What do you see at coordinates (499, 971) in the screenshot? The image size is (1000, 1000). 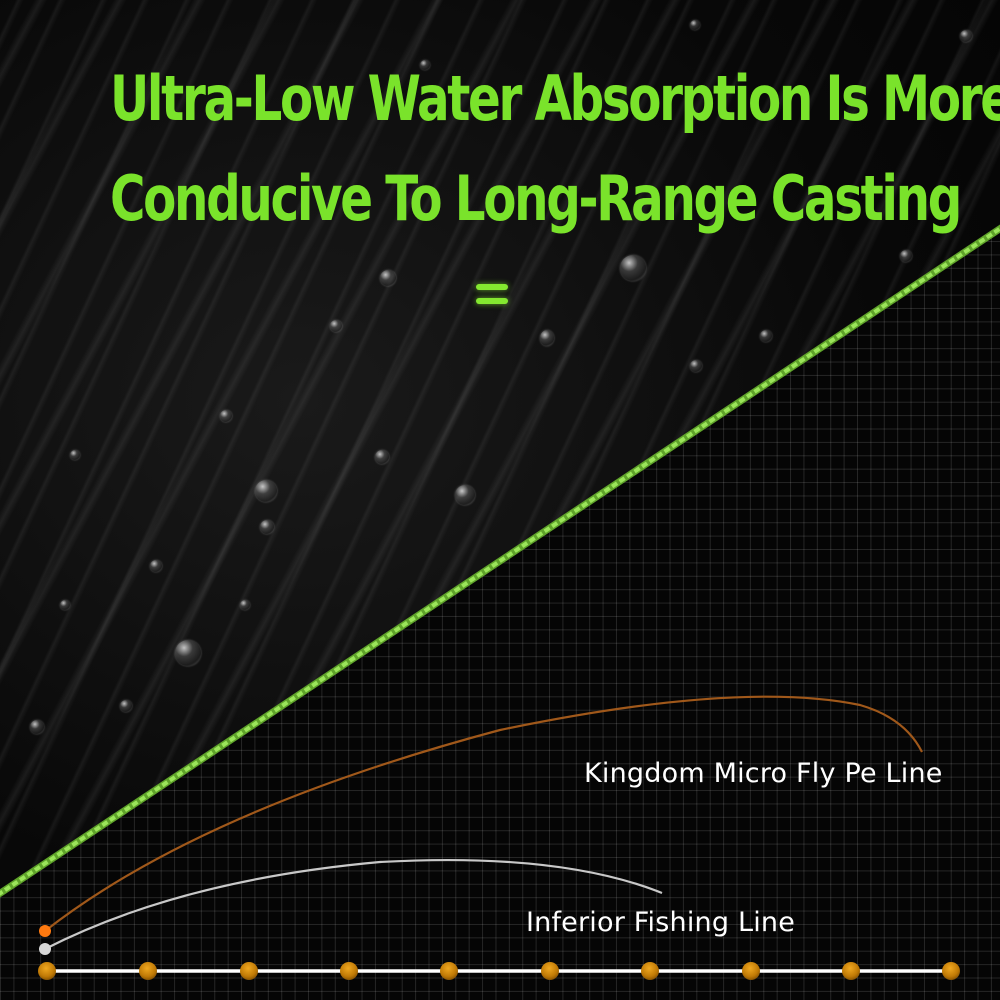 I see `distance-markers` at bounding box center [499, 971].